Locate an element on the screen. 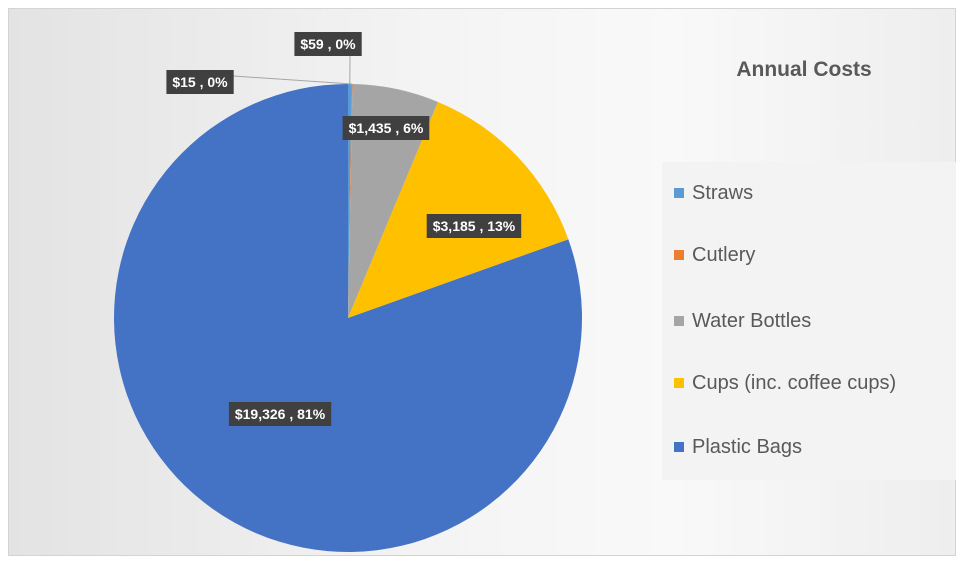  legend-label-cups: Cups (inc. coffee cups) is located at coordinates (794, 382).